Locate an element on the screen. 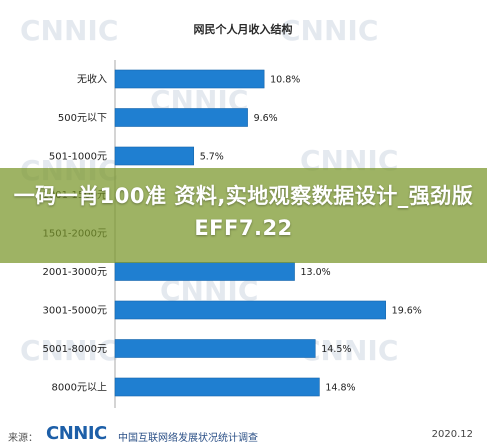  bar-value-label: 5.7% is located at coordinates (212, 157).